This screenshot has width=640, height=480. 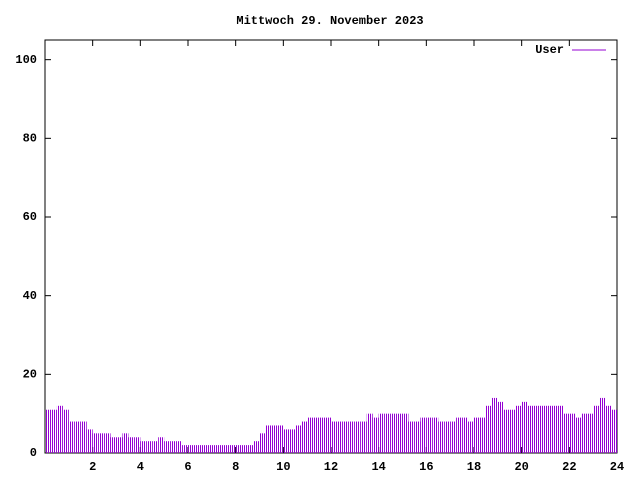 I want to click on x-tick-label: 10, so click(x=283, y=467).